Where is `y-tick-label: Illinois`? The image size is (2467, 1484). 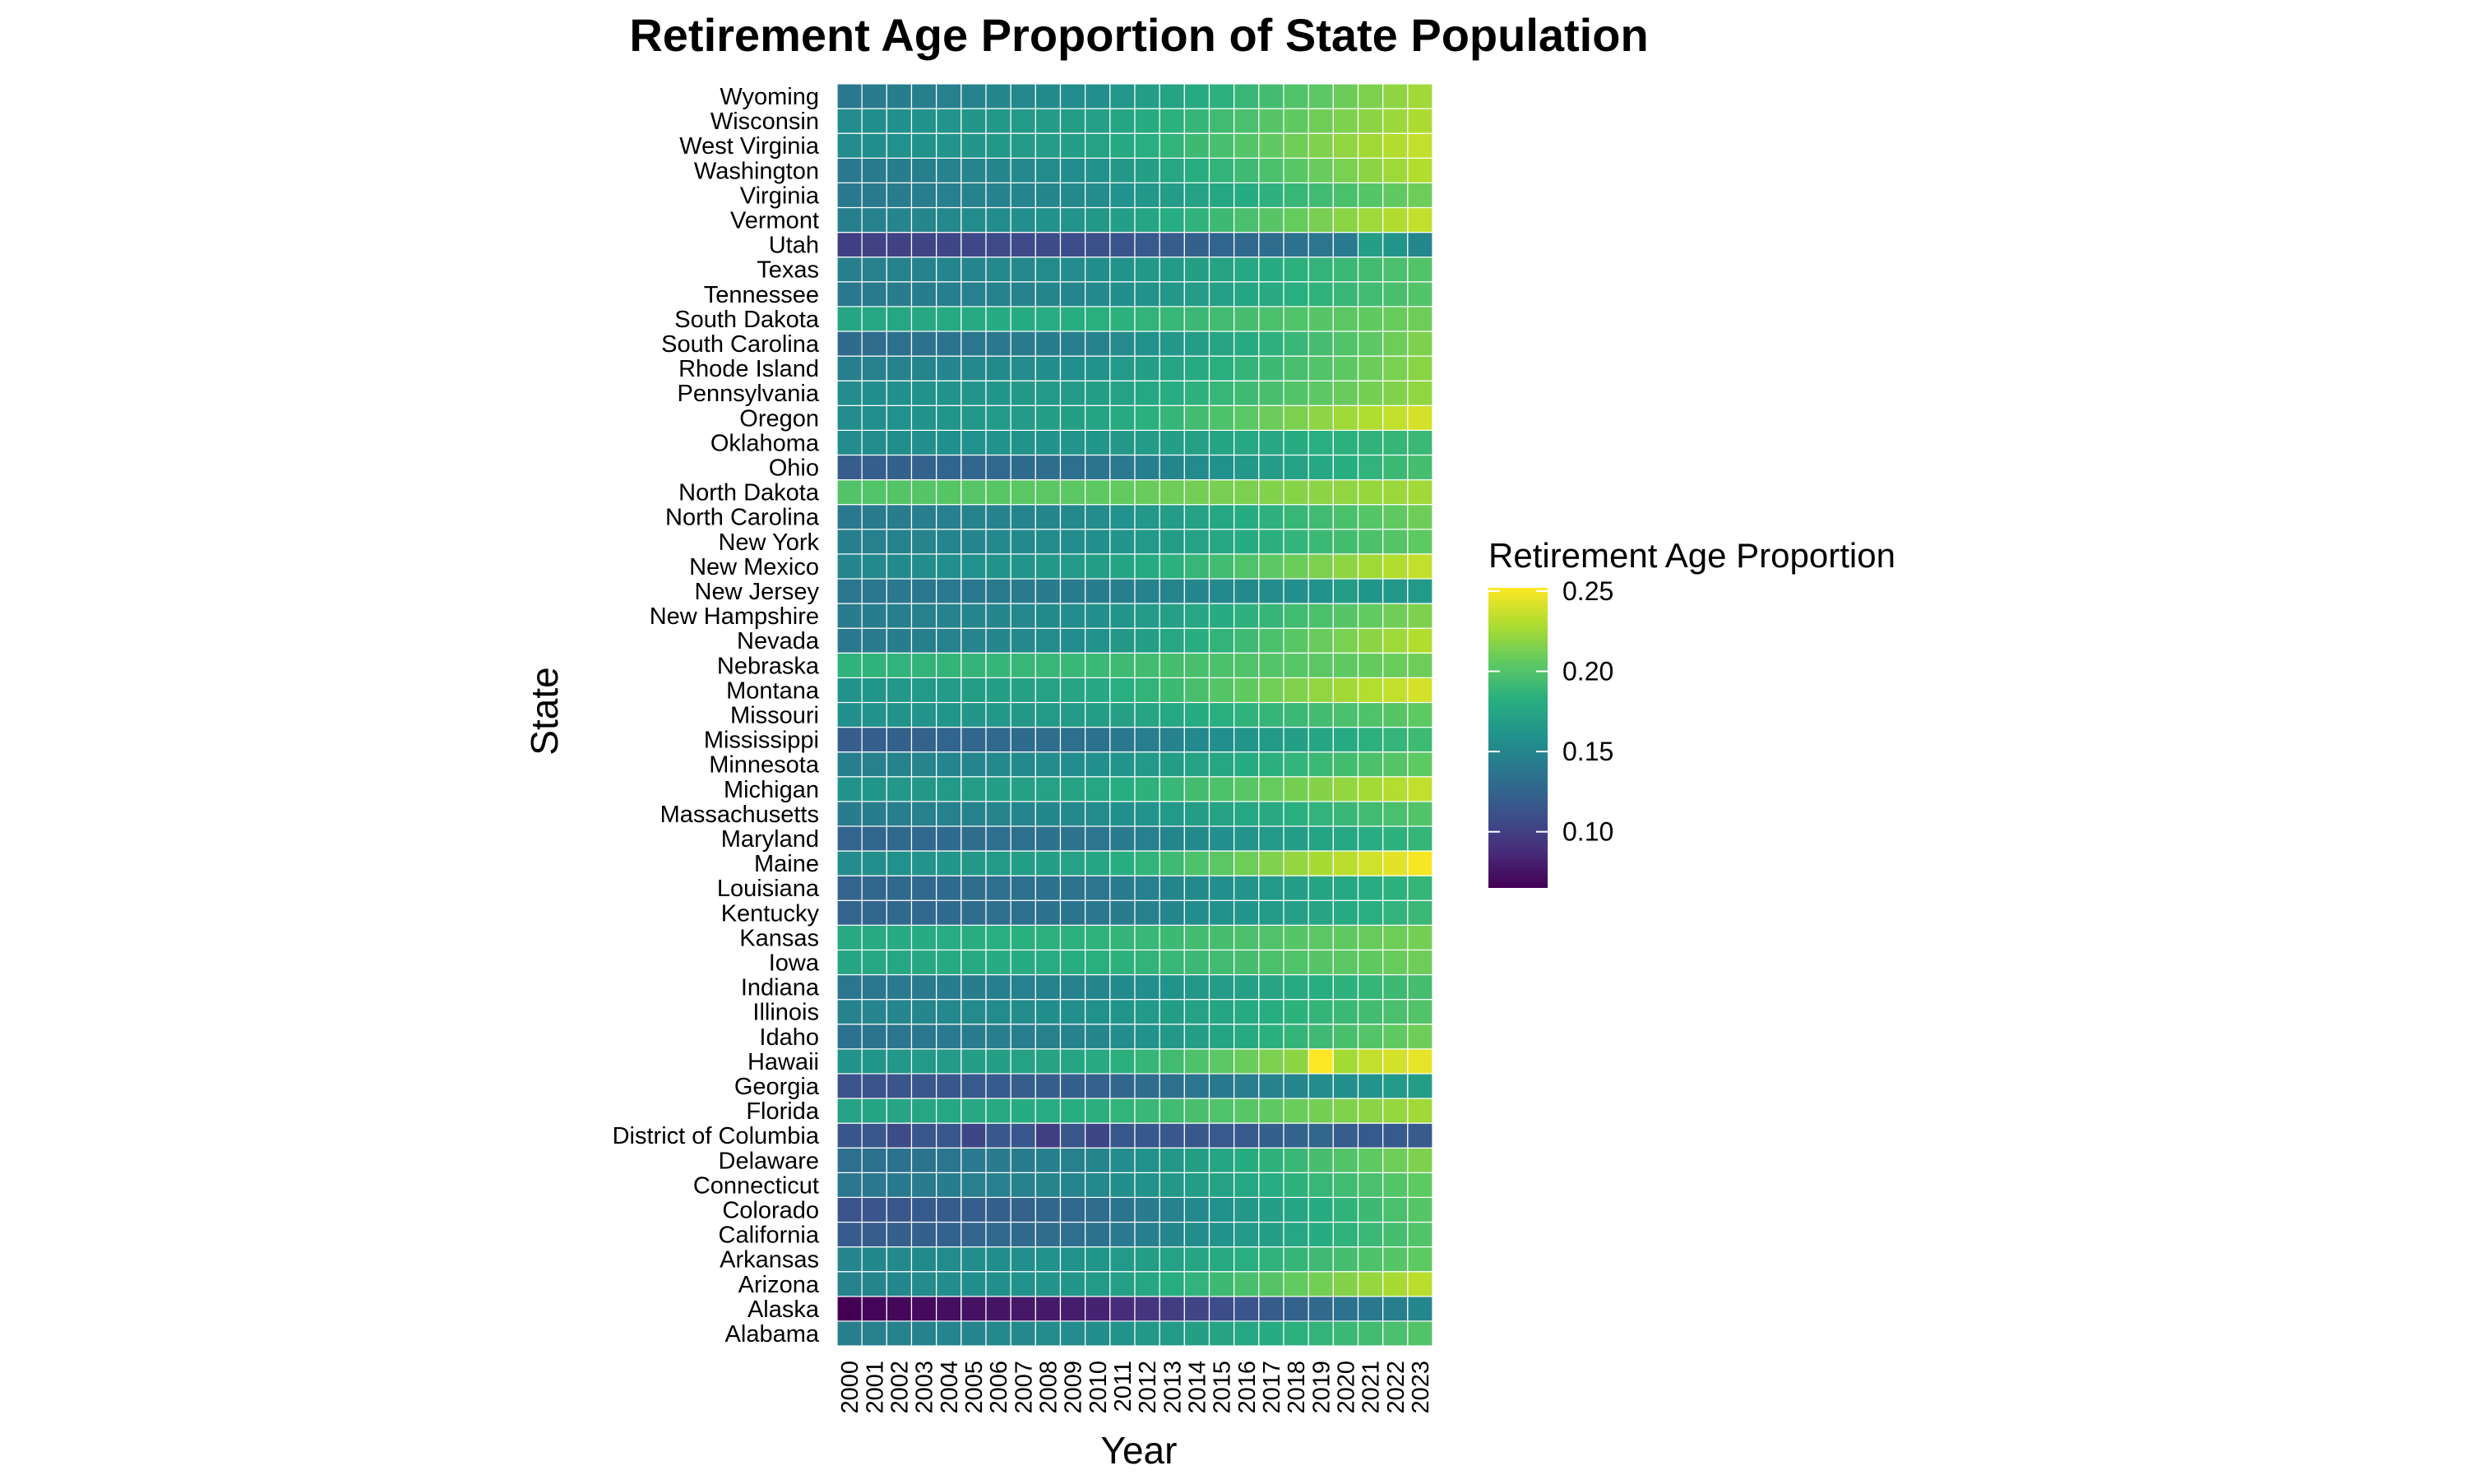
y-tick-label: Illinois is located at coordinates (785, 1013).